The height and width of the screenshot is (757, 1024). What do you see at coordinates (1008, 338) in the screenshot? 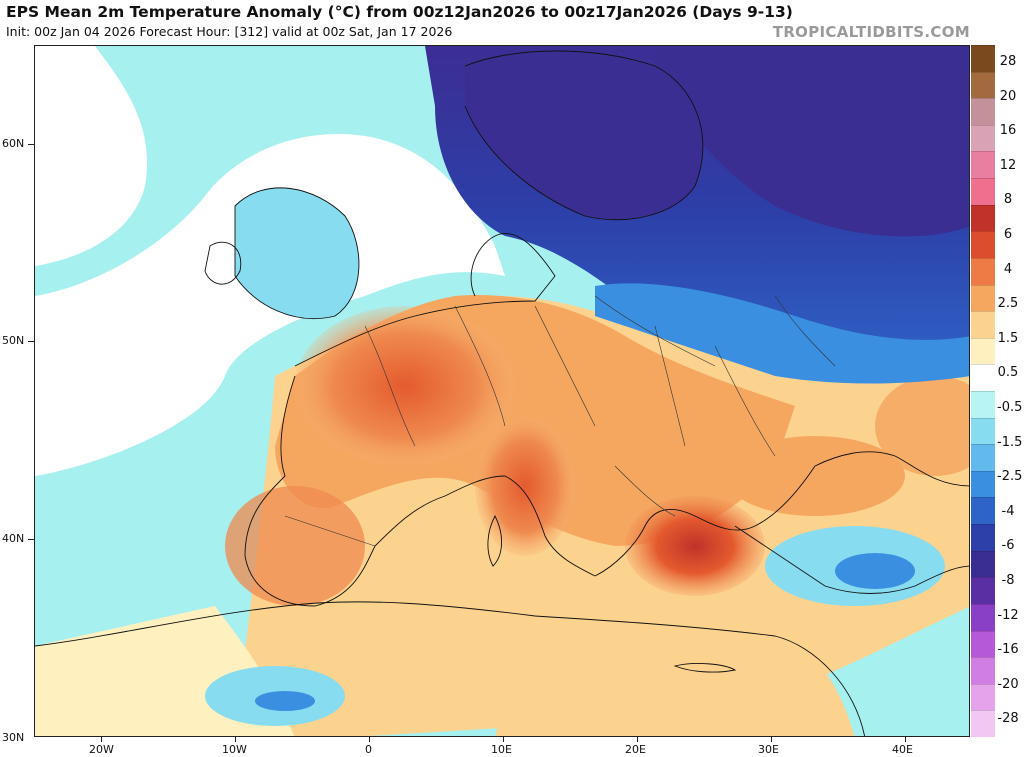
I see `colorbar-label: 1.5` at bounding box center [1008, 338].